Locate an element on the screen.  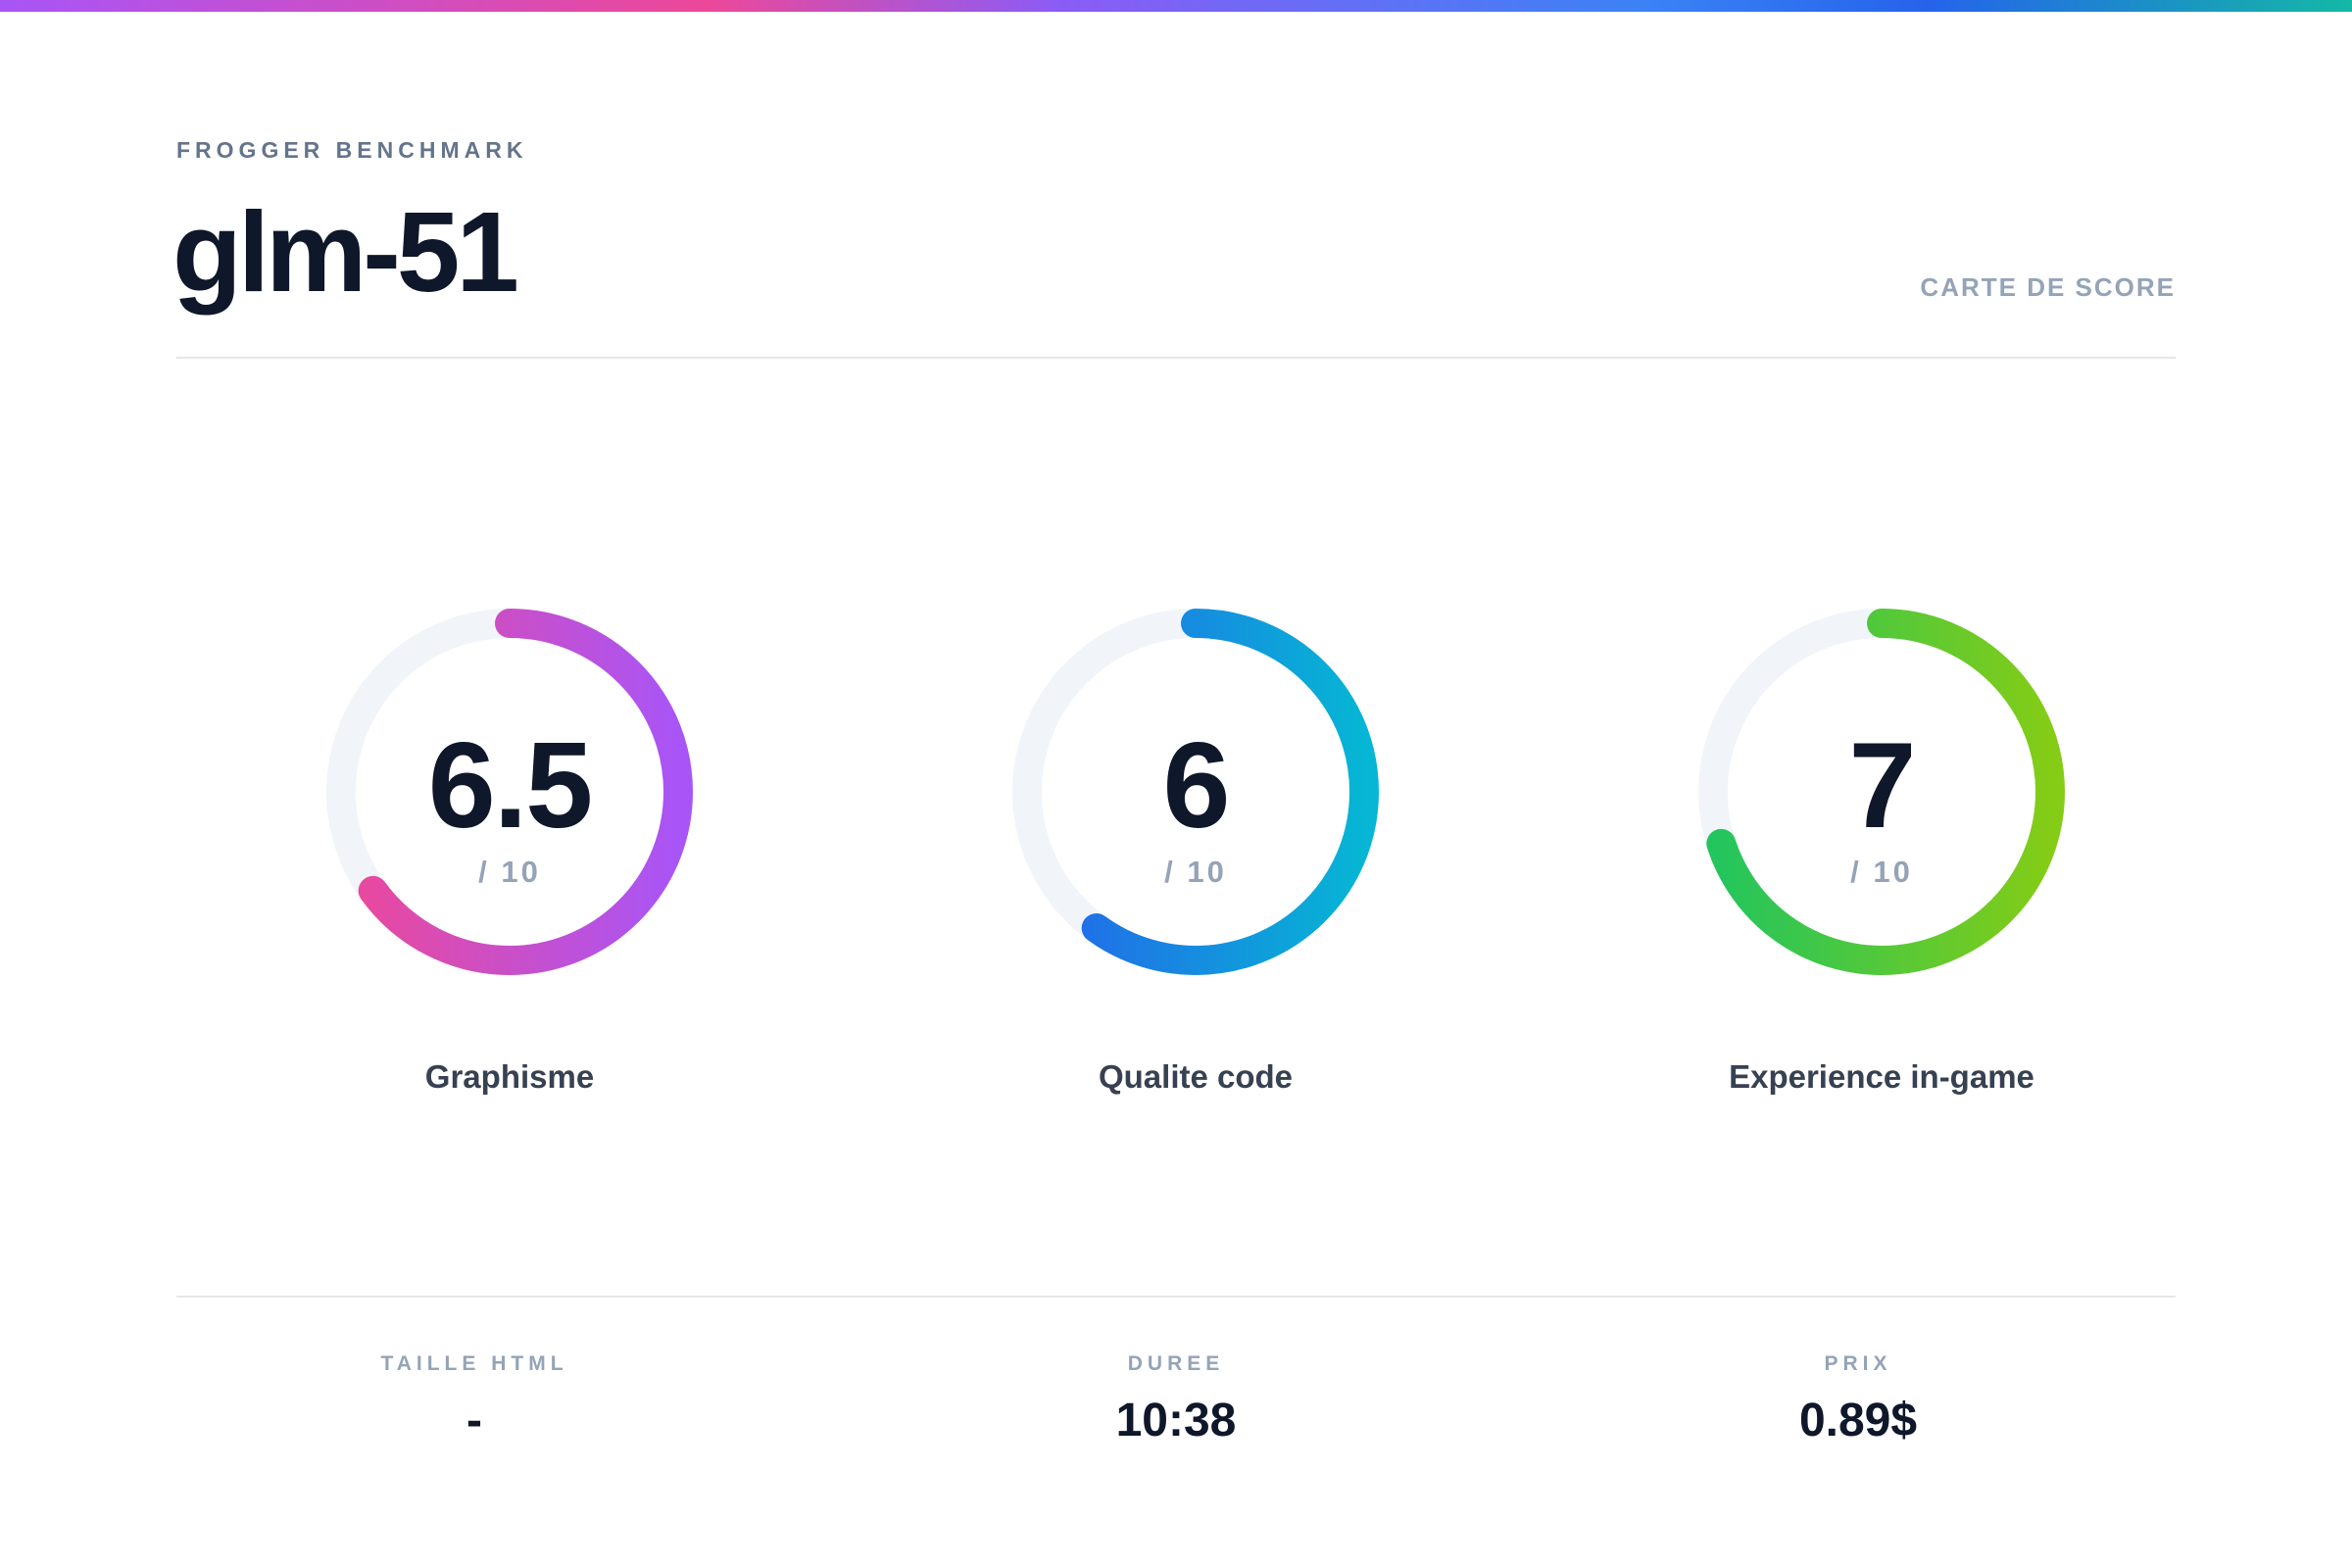
stat-prix: PRIX 0.89$ is located at coordinates (1858, 1399).